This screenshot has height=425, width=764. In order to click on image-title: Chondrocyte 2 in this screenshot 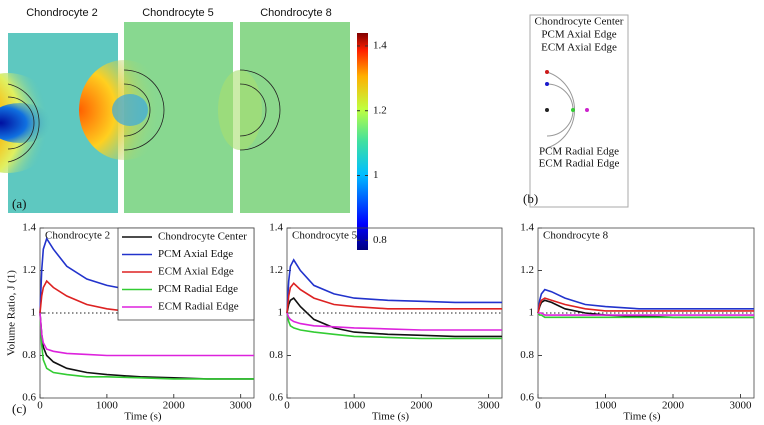, I will do `click(62, 13)`.